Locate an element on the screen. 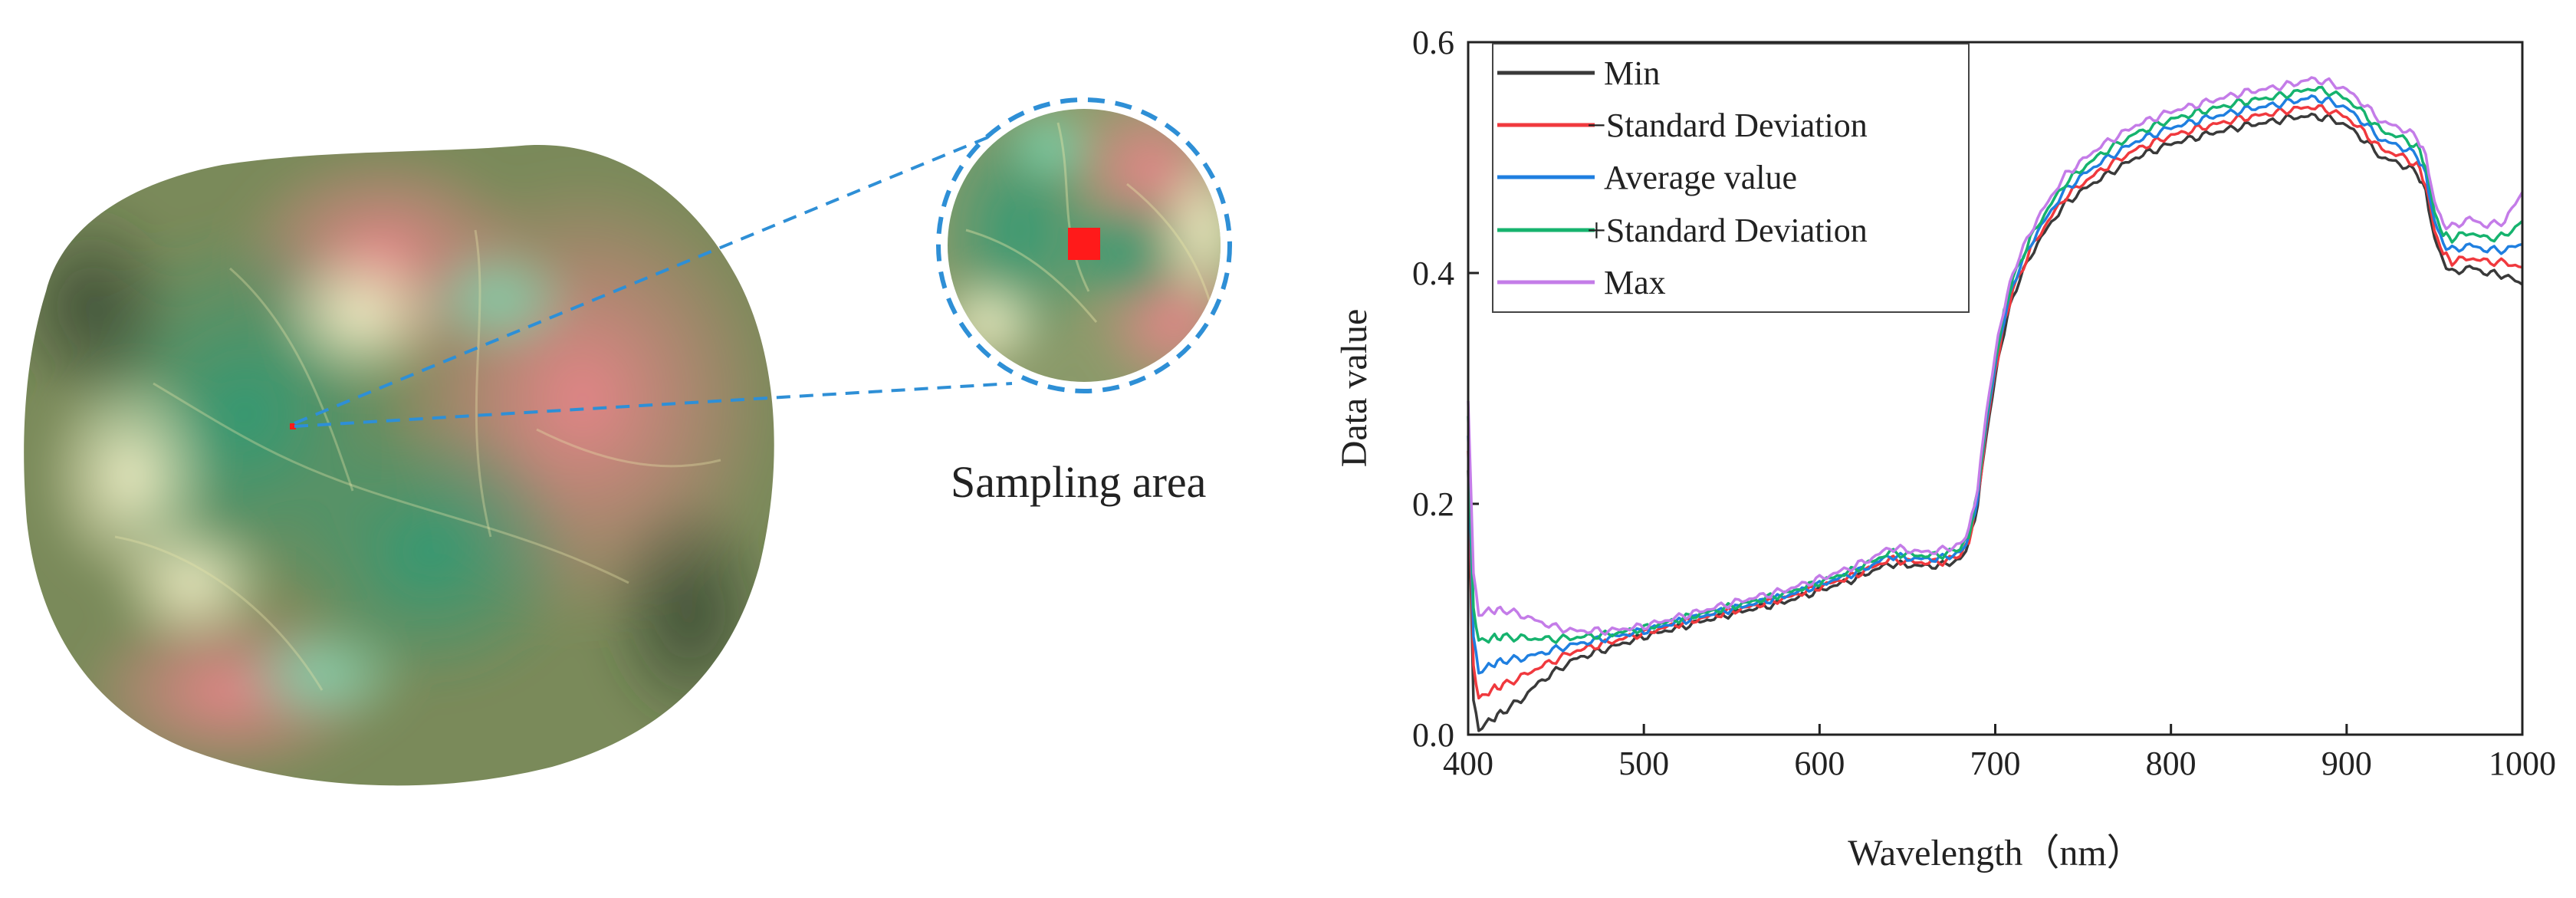 The width and height of the screenshot is (2576, 898). zoom-inset-border is located at coordinates (1084, 245).